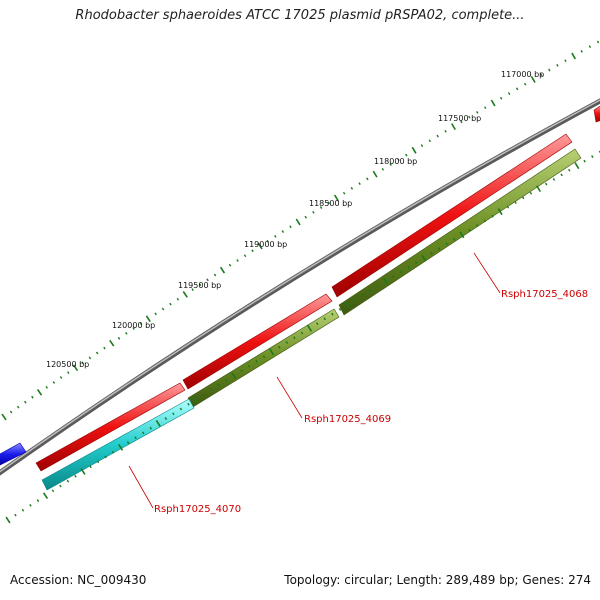 The image size is (600, 600). I want to click on gene-feature-red-right, so click(452, 215).